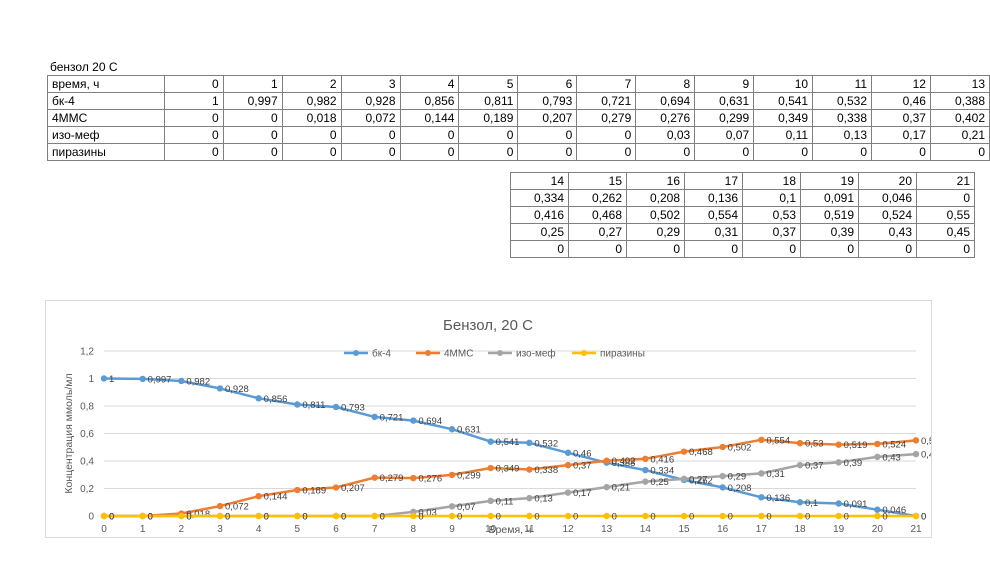 Image resolution: width=990 pixels, height=576 pixels. Describe the element at coordinates (887, 181) in the screenshot. I see `time-cell: 20` at that location.